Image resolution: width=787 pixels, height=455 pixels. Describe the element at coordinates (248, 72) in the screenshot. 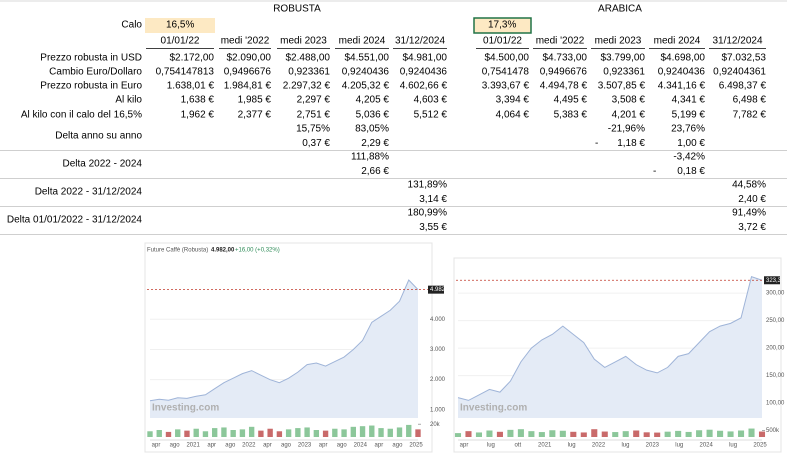

I see `cell: 0,9496676` at that location.